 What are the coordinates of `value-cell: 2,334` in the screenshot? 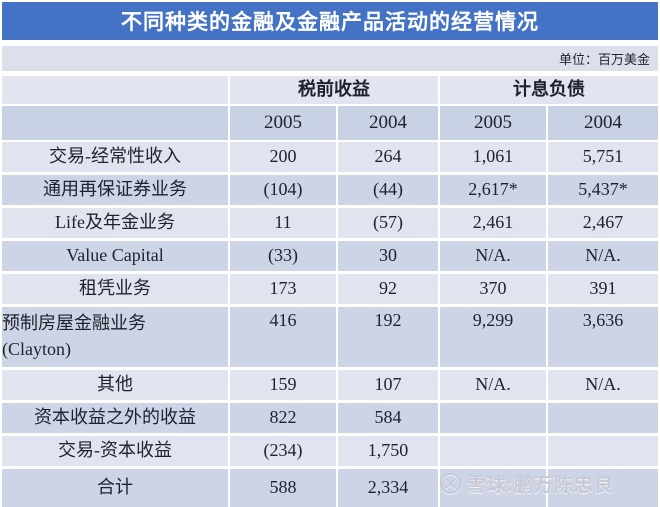 It's located at (388, 488).